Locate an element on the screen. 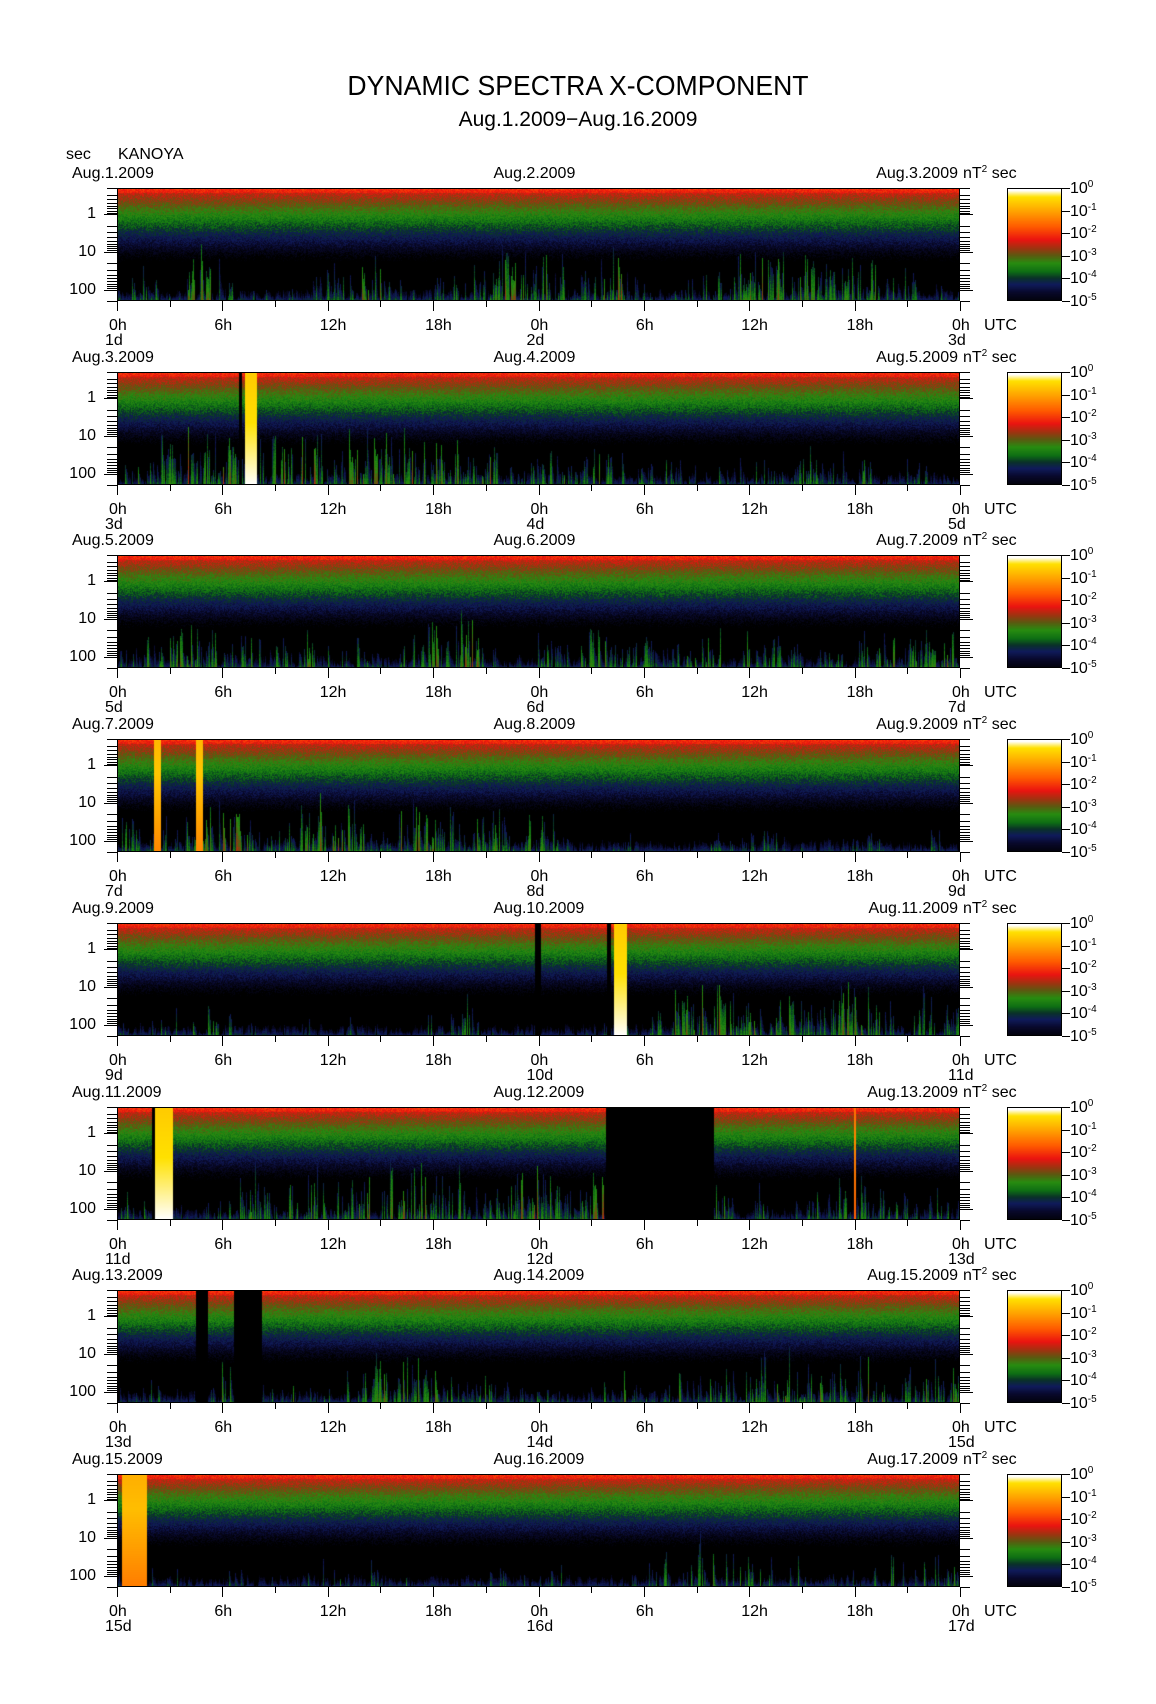 This screenshot has height=1704, width=1156. date-mid: Aug.2.2009 is located at coordinates (534, 173).